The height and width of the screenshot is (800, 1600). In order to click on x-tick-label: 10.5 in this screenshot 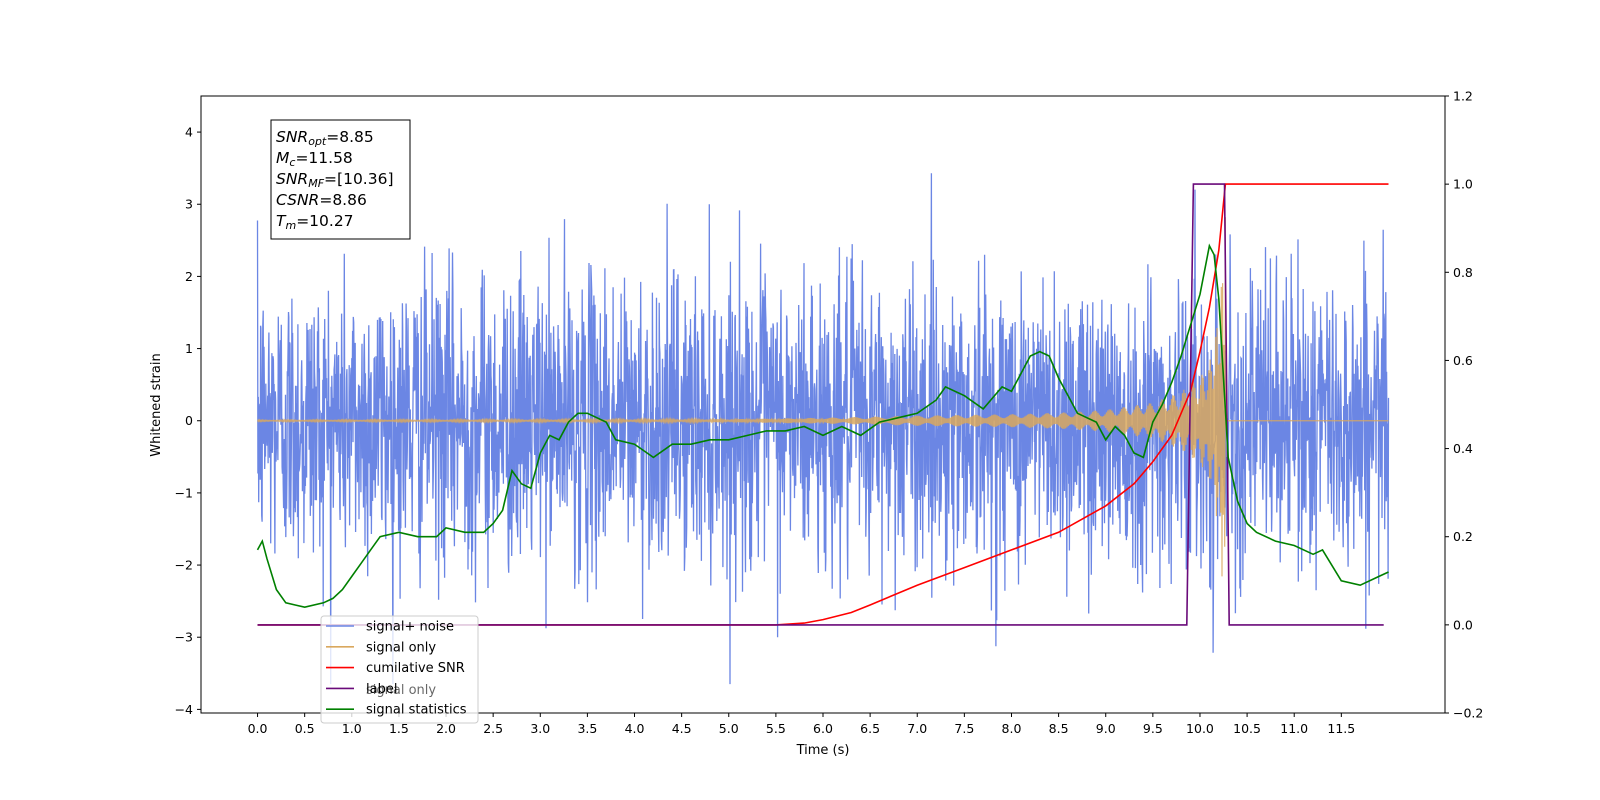, I will do `click(1247, 728)`.